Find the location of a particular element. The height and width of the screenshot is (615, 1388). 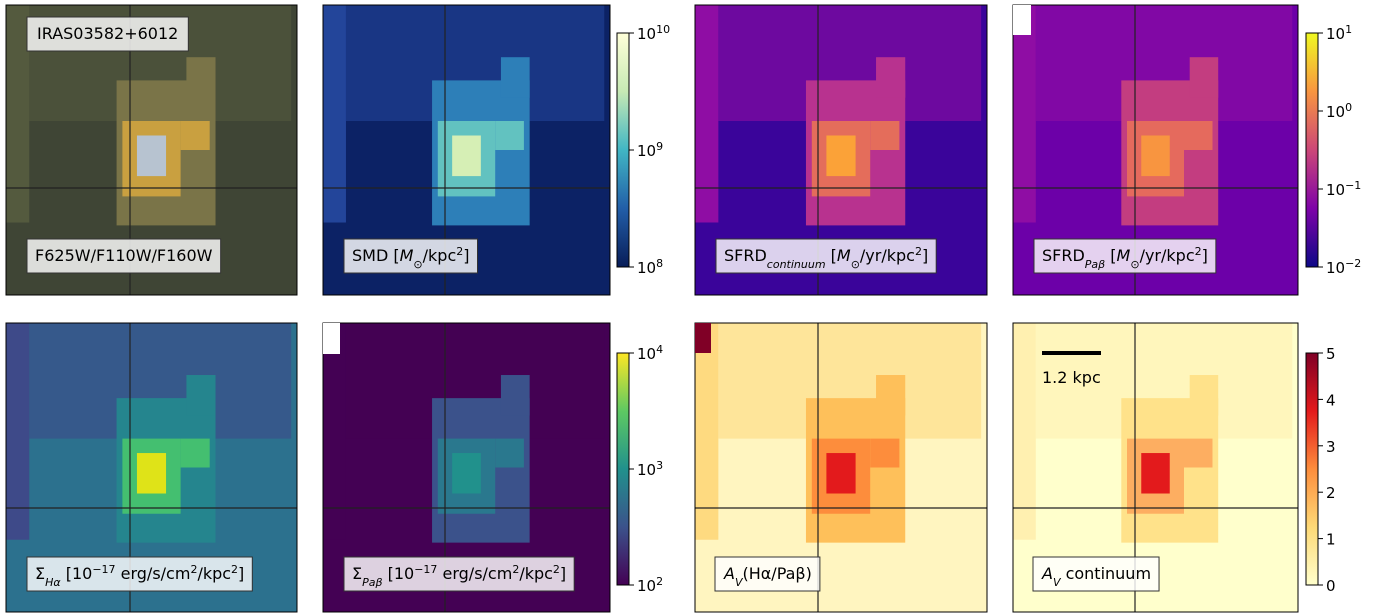

colorbar-tick-label: 2 is located at coordinates (1331, 493).